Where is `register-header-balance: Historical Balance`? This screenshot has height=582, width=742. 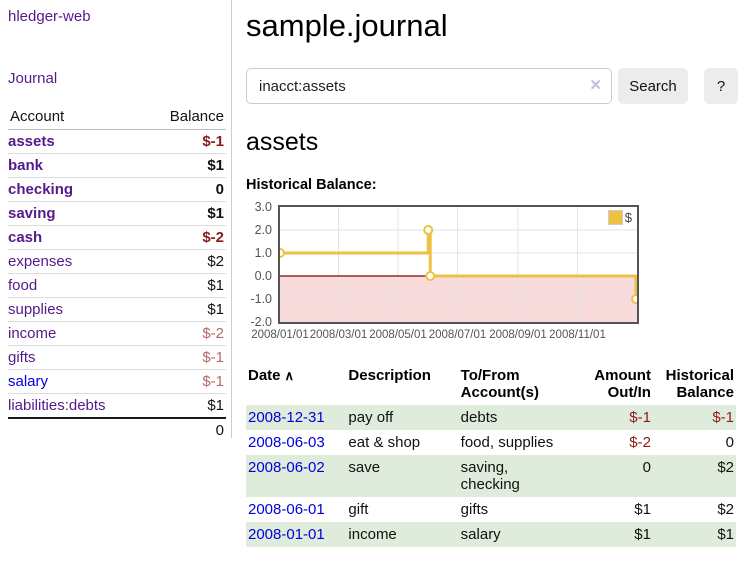
register-header-balance: Historical Balance is located at coordinates (699, 384).